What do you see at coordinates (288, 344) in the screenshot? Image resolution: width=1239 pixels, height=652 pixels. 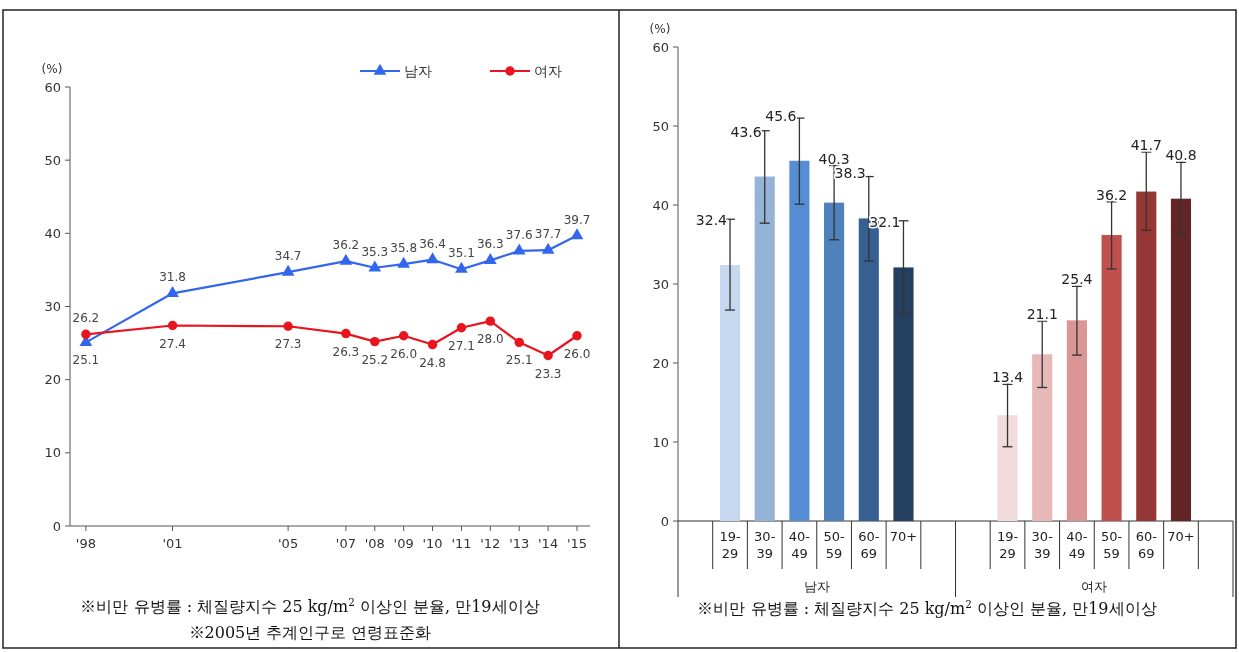 I see `data-label: 27.3` at bounding box center [288, 344].